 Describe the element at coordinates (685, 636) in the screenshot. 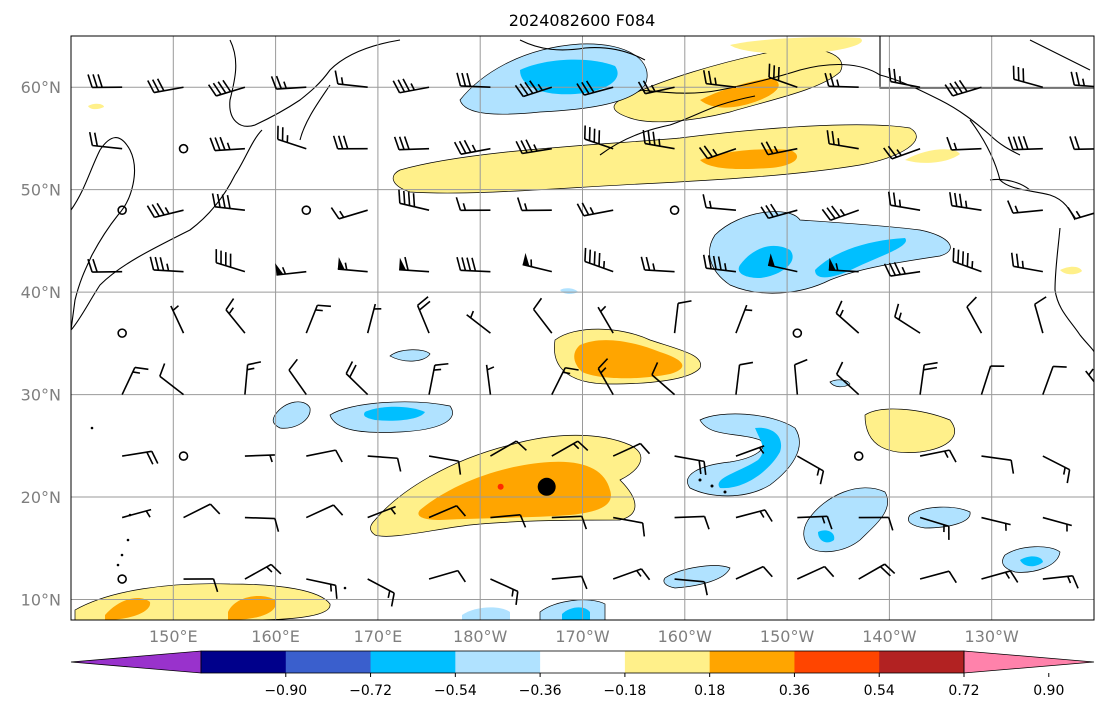

I see `lon-tick-label: 160°W` at that location.